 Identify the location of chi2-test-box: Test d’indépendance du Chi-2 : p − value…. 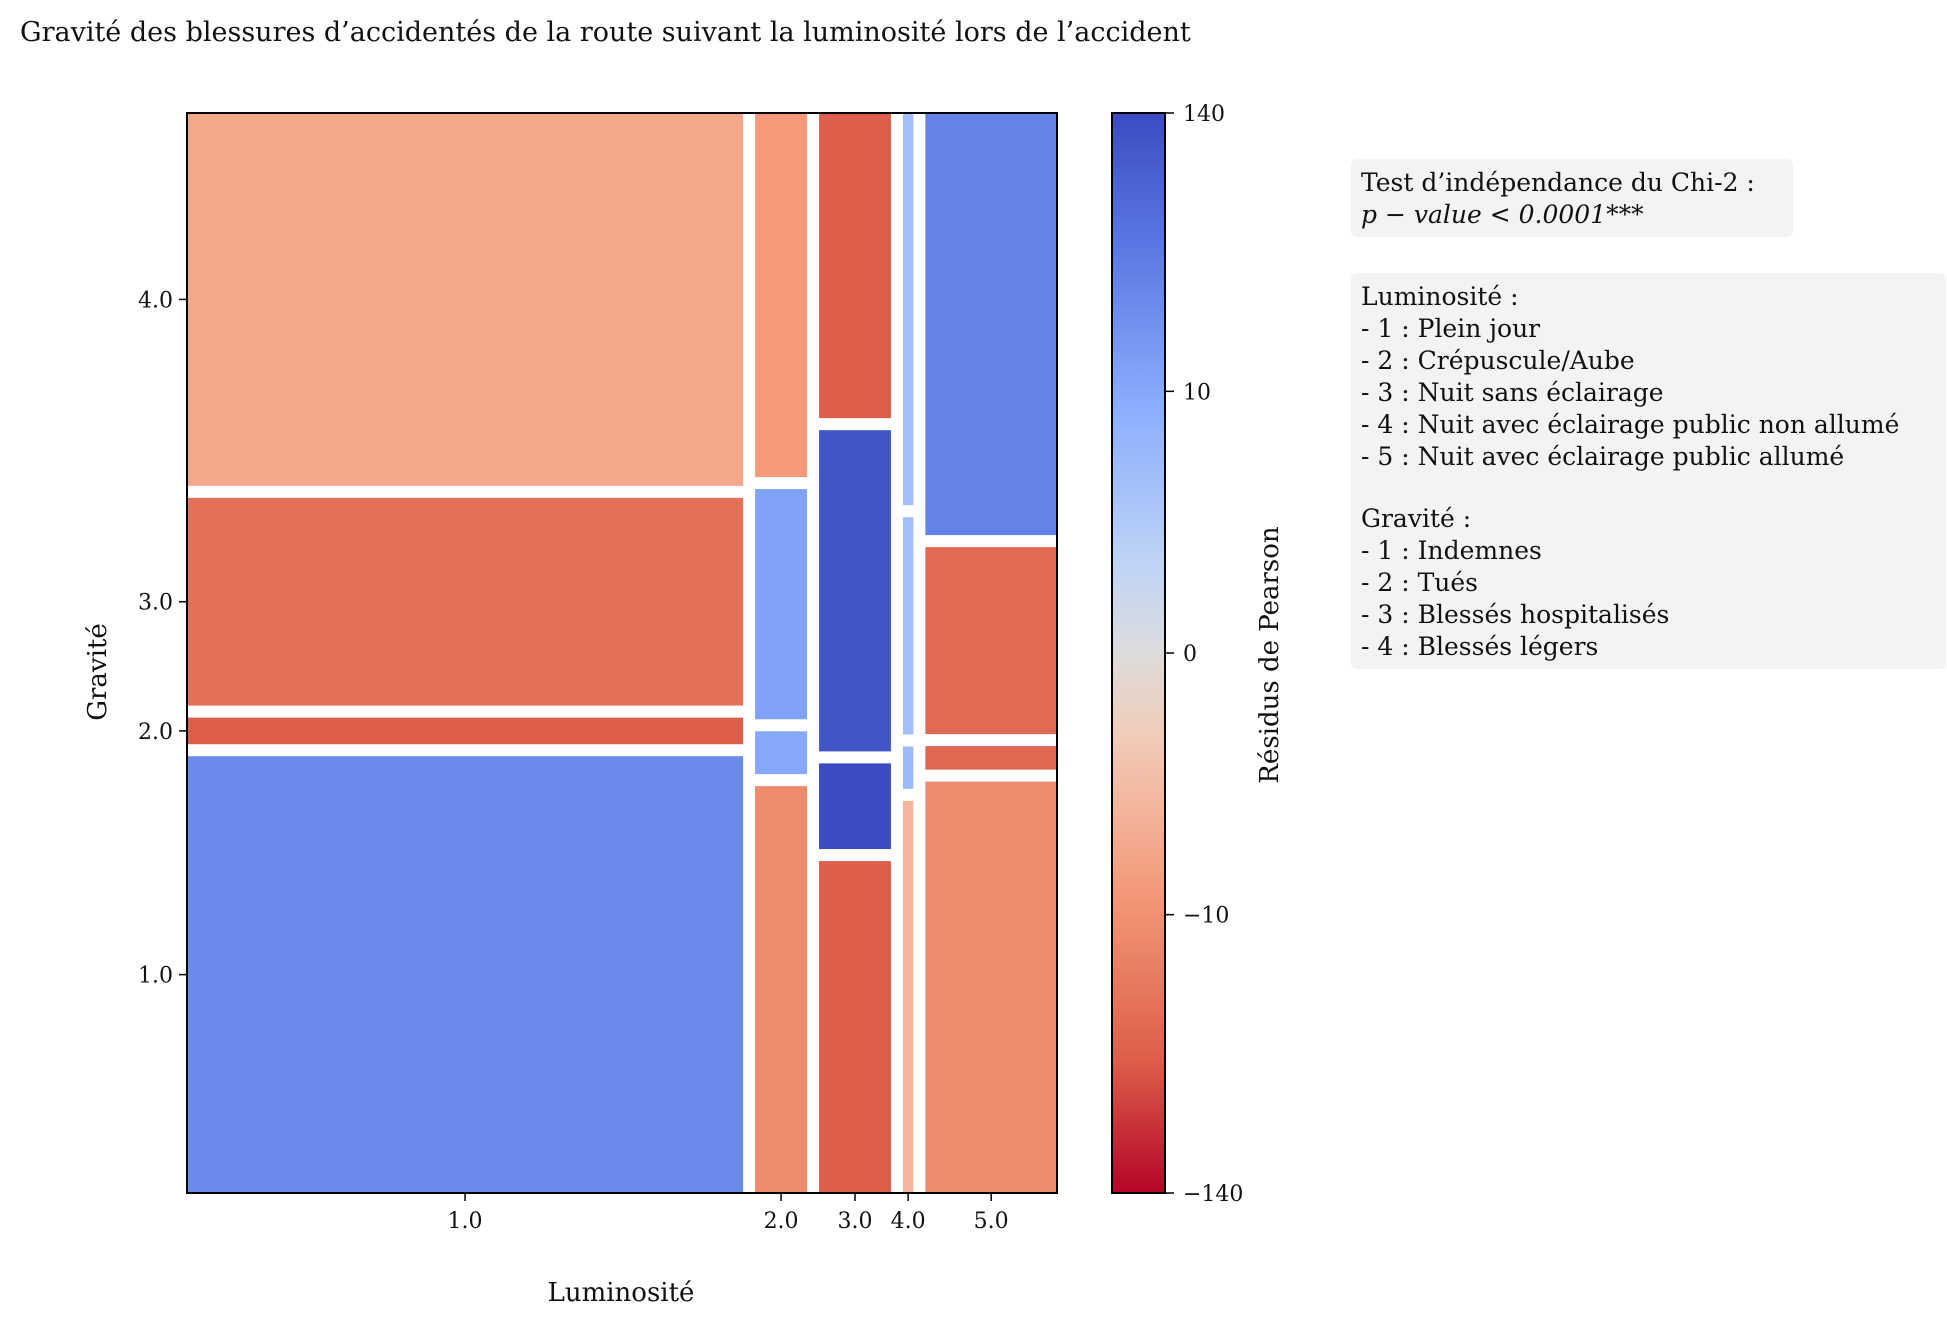
(1572, 198).